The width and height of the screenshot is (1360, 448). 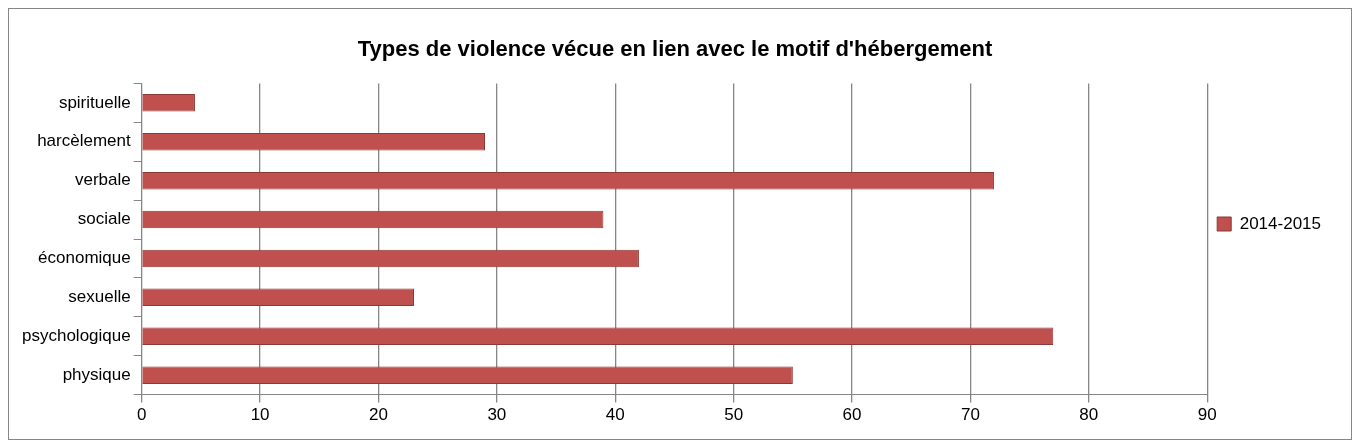 I want to click on x-tick-label: 60, so click(x=852, y=415).